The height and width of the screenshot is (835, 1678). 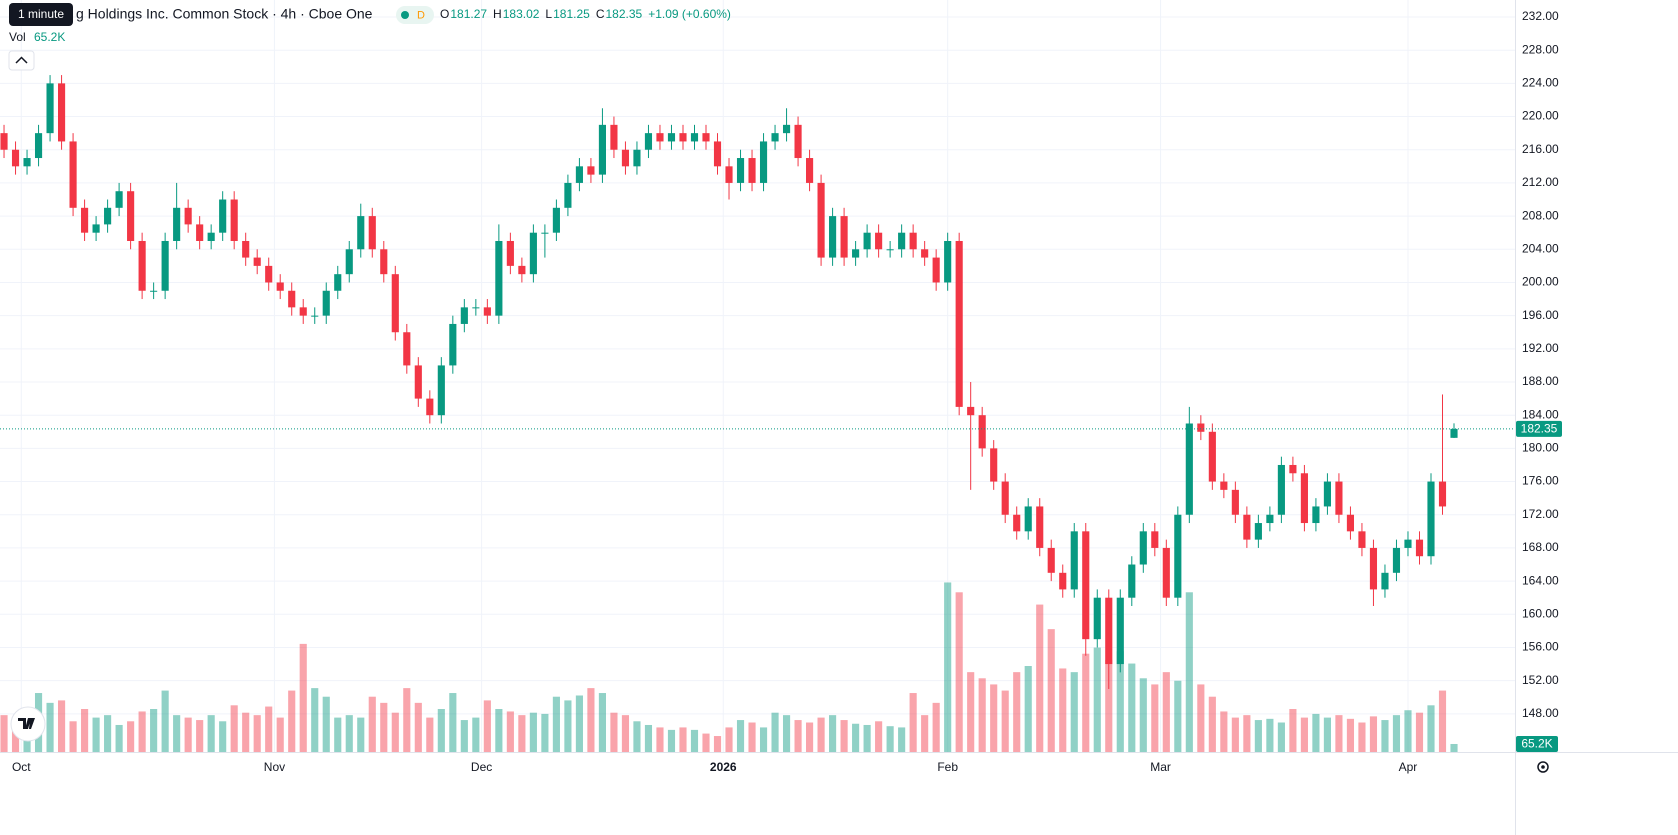 I want to click on y-tick-label: 156.00, so click(x=1540, y=647).